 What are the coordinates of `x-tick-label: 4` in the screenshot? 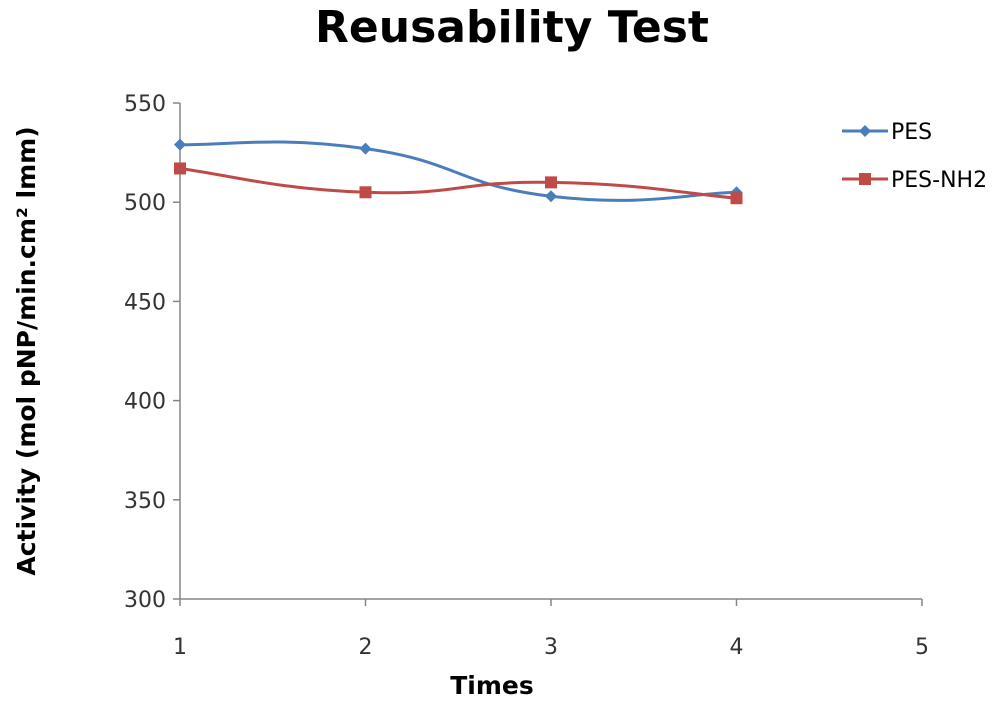 It's located at (737, 647).